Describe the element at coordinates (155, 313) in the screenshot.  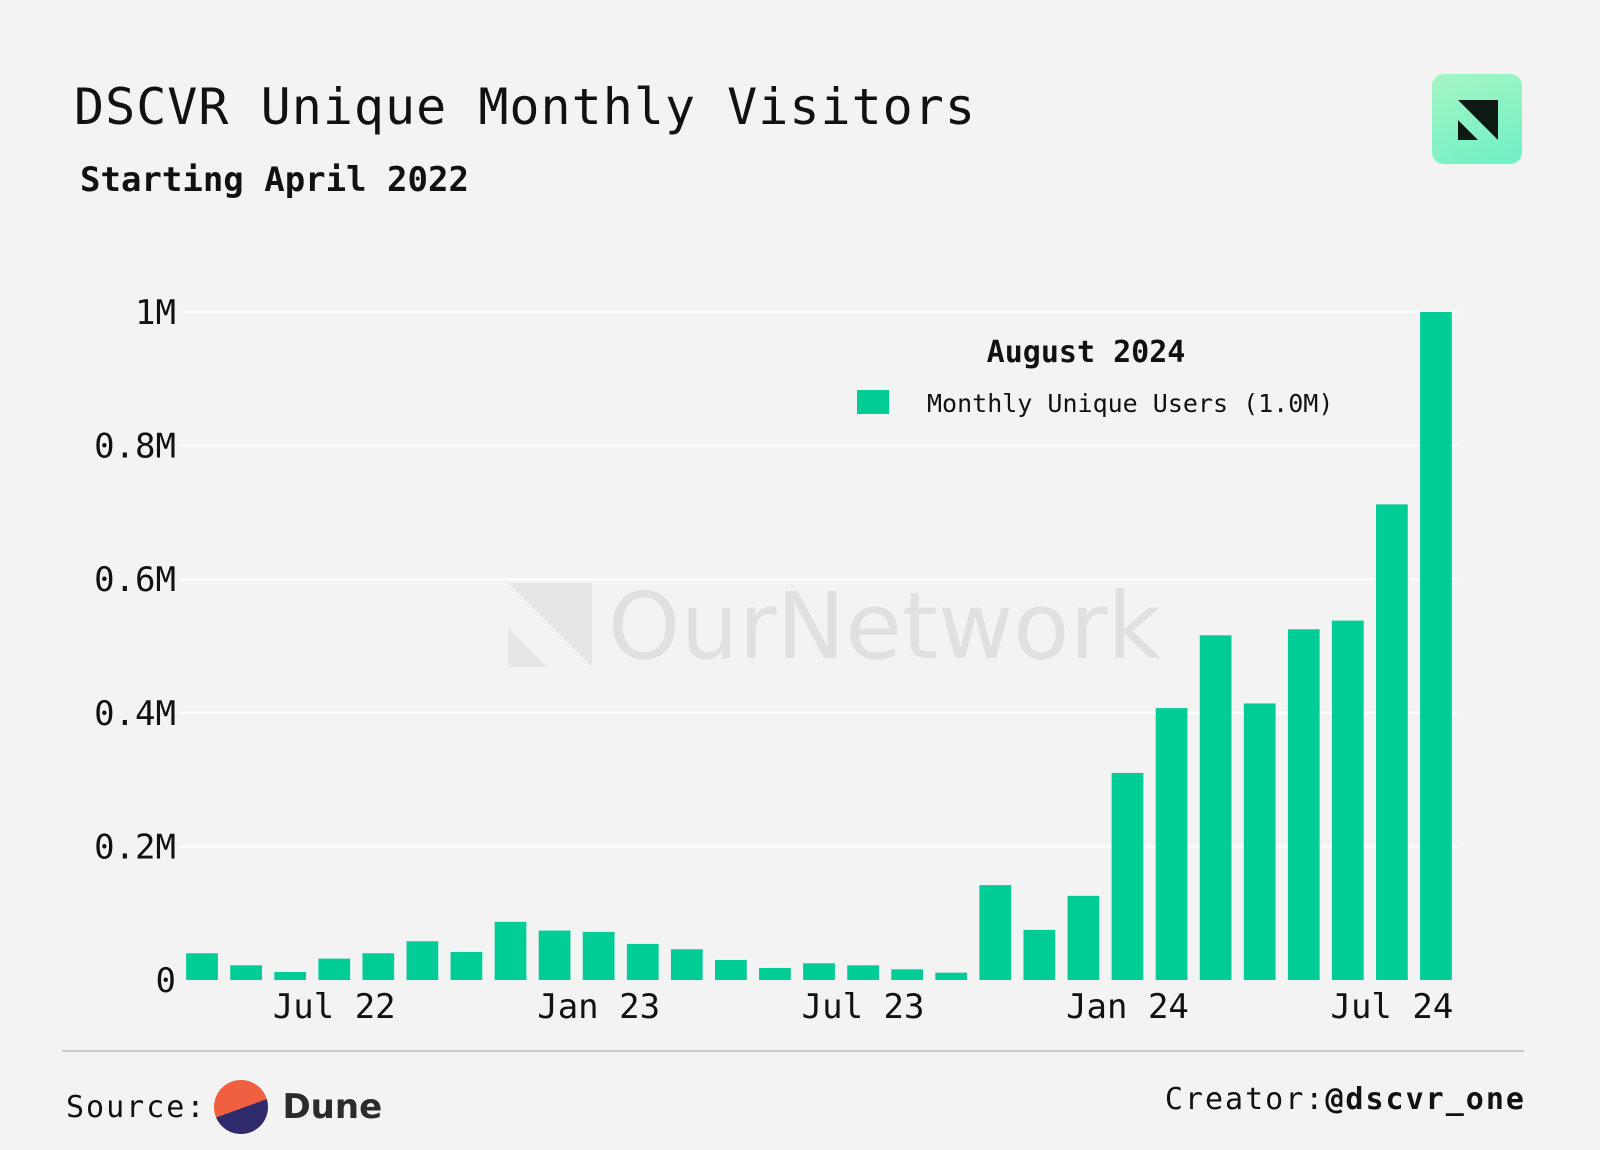
I see `y-tick-label: 1M` at that location.